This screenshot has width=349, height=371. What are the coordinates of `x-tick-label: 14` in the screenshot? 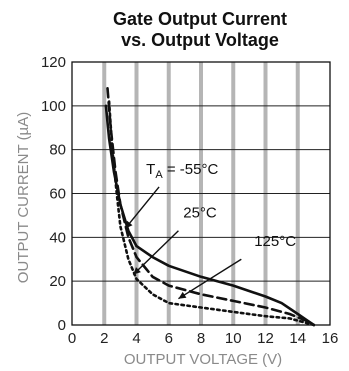 It's located at (297, 338).